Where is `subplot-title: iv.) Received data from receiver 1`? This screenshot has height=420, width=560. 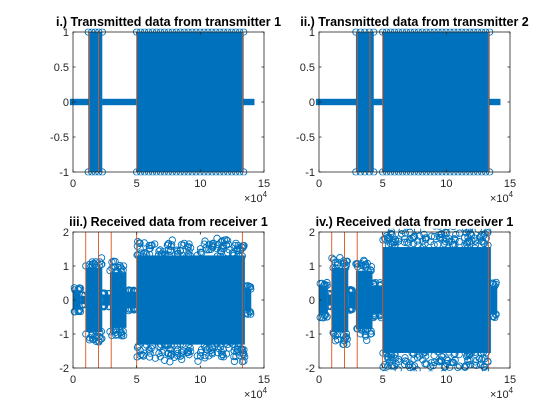
subplot-title: iv.) Received data from receiver 1 is located at coordinates (415, 222).